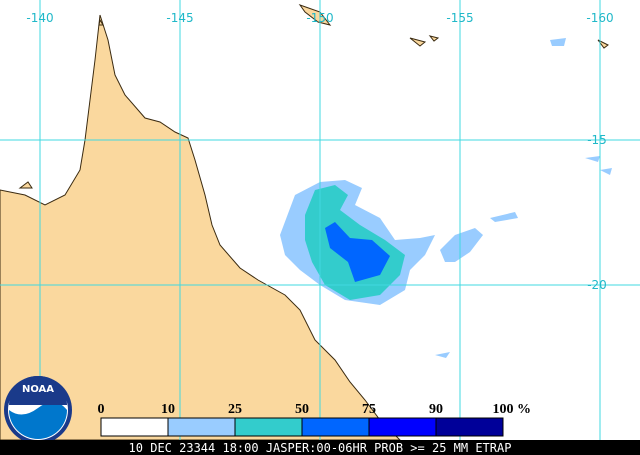 This screenshot has height=455, width=640. Describe the element at coordinates (319, 18) in the screenshot. I see `longitude-label: -150` at that location.